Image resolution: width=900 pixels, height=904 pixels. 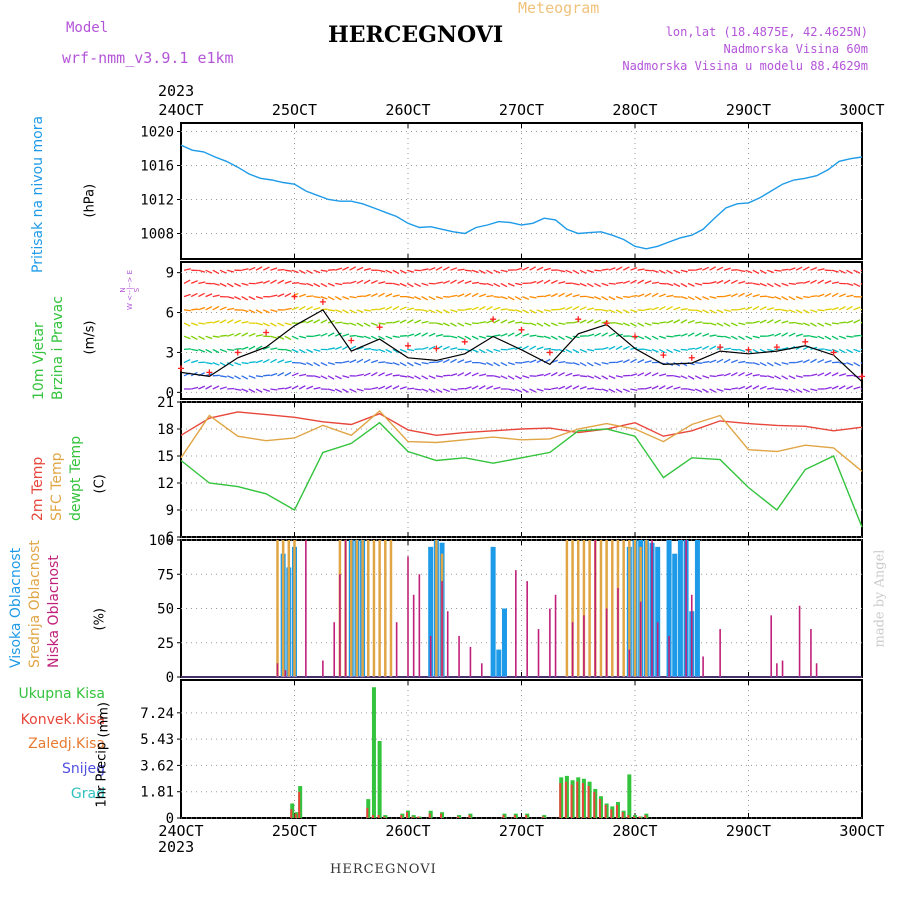 I want to click on wind-unit: (m/s), so click(x=90, y=330).